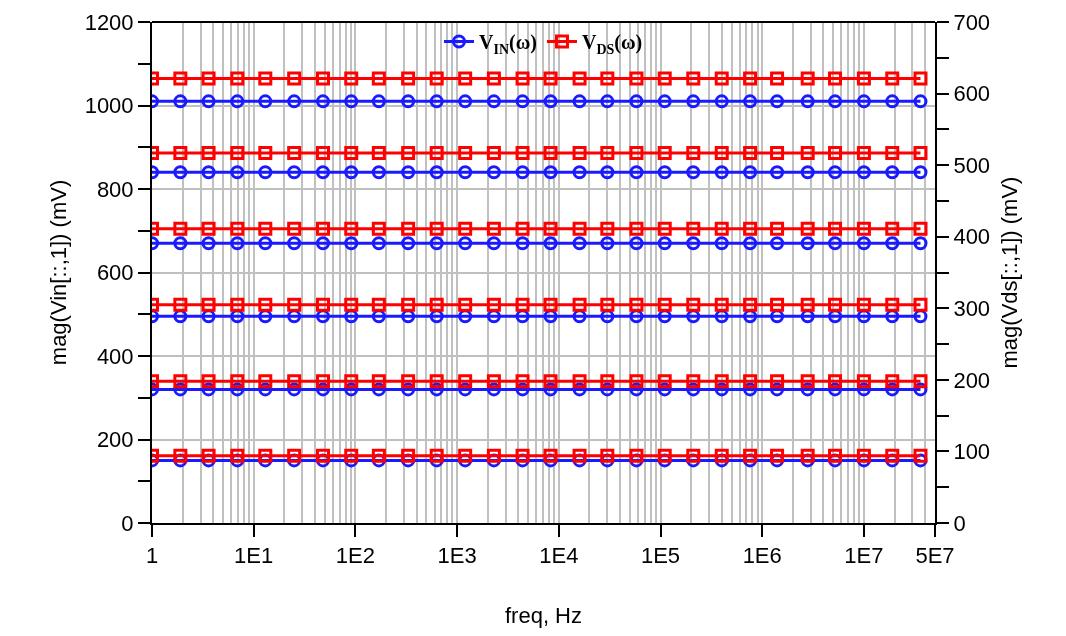 The width and height of the screenshot is (1066, 636). Describe the element at coordinates (115, 440) in the screenshot. I see `y-tick-label: 200` at that location.